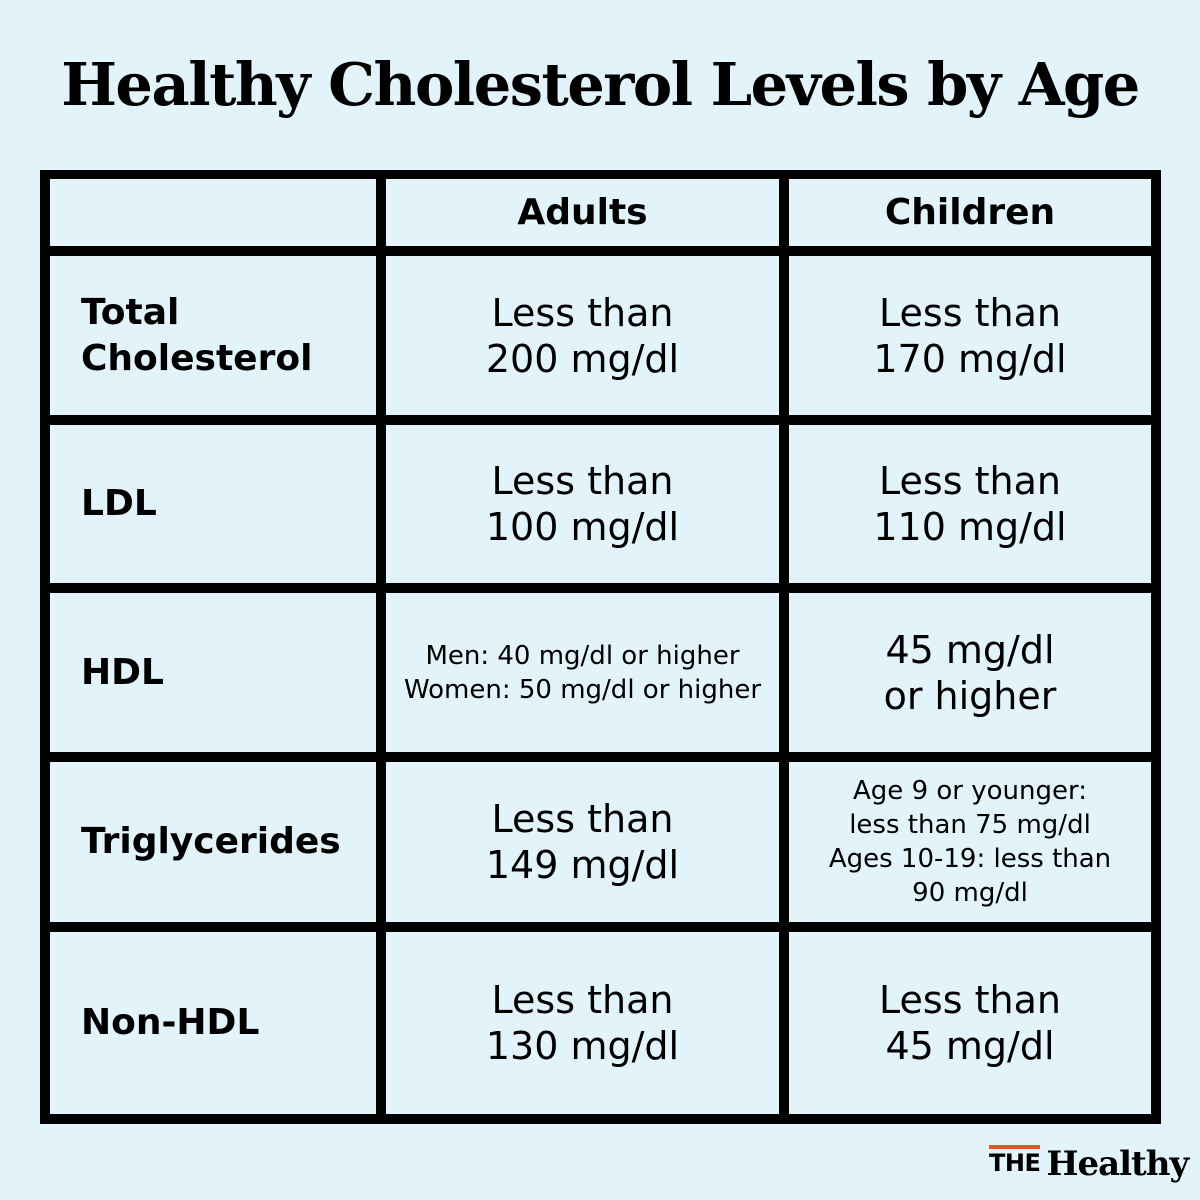 The width and height of the screenshot is (1200, 1200). Describe the element at coordinates (582, 842) in the screenshot. I see `triglycerides-adults-cell: Less than 149 mg/dl` at that location.